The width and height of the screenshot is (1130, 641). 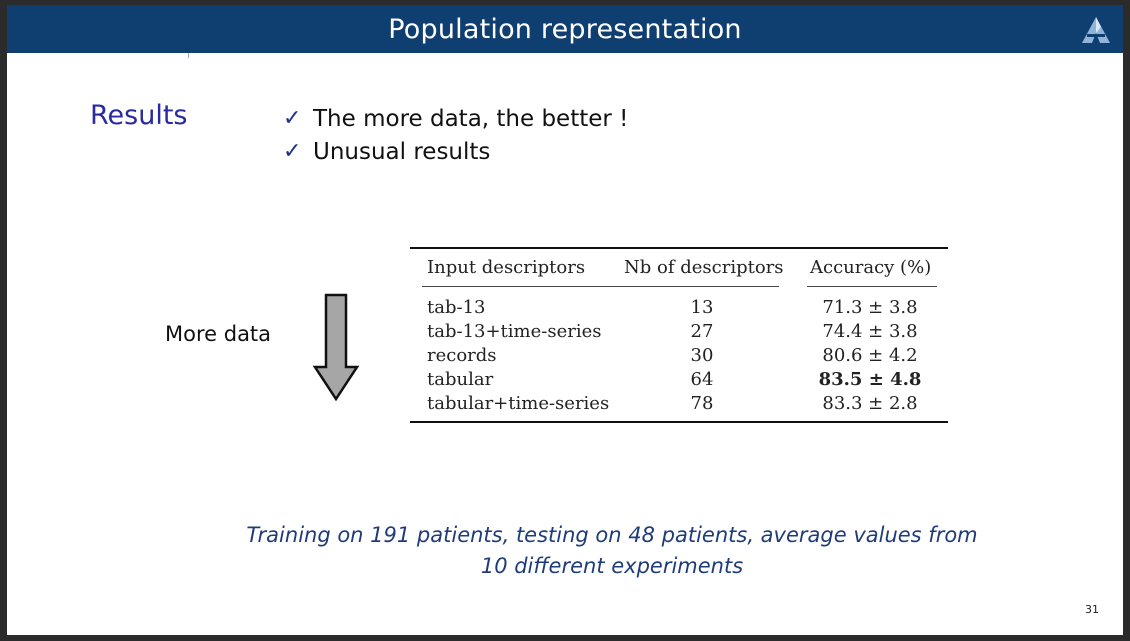 I want to click on bullet-item: ✓ The more data, the better !, so click(x=455, y=118).